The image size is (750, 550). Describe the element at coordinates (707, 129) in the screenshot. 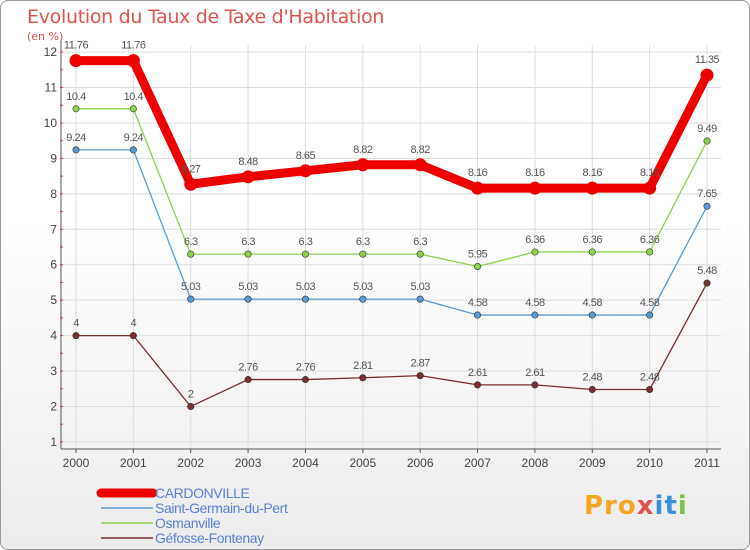

I see `data-label: 9.49` at that location.